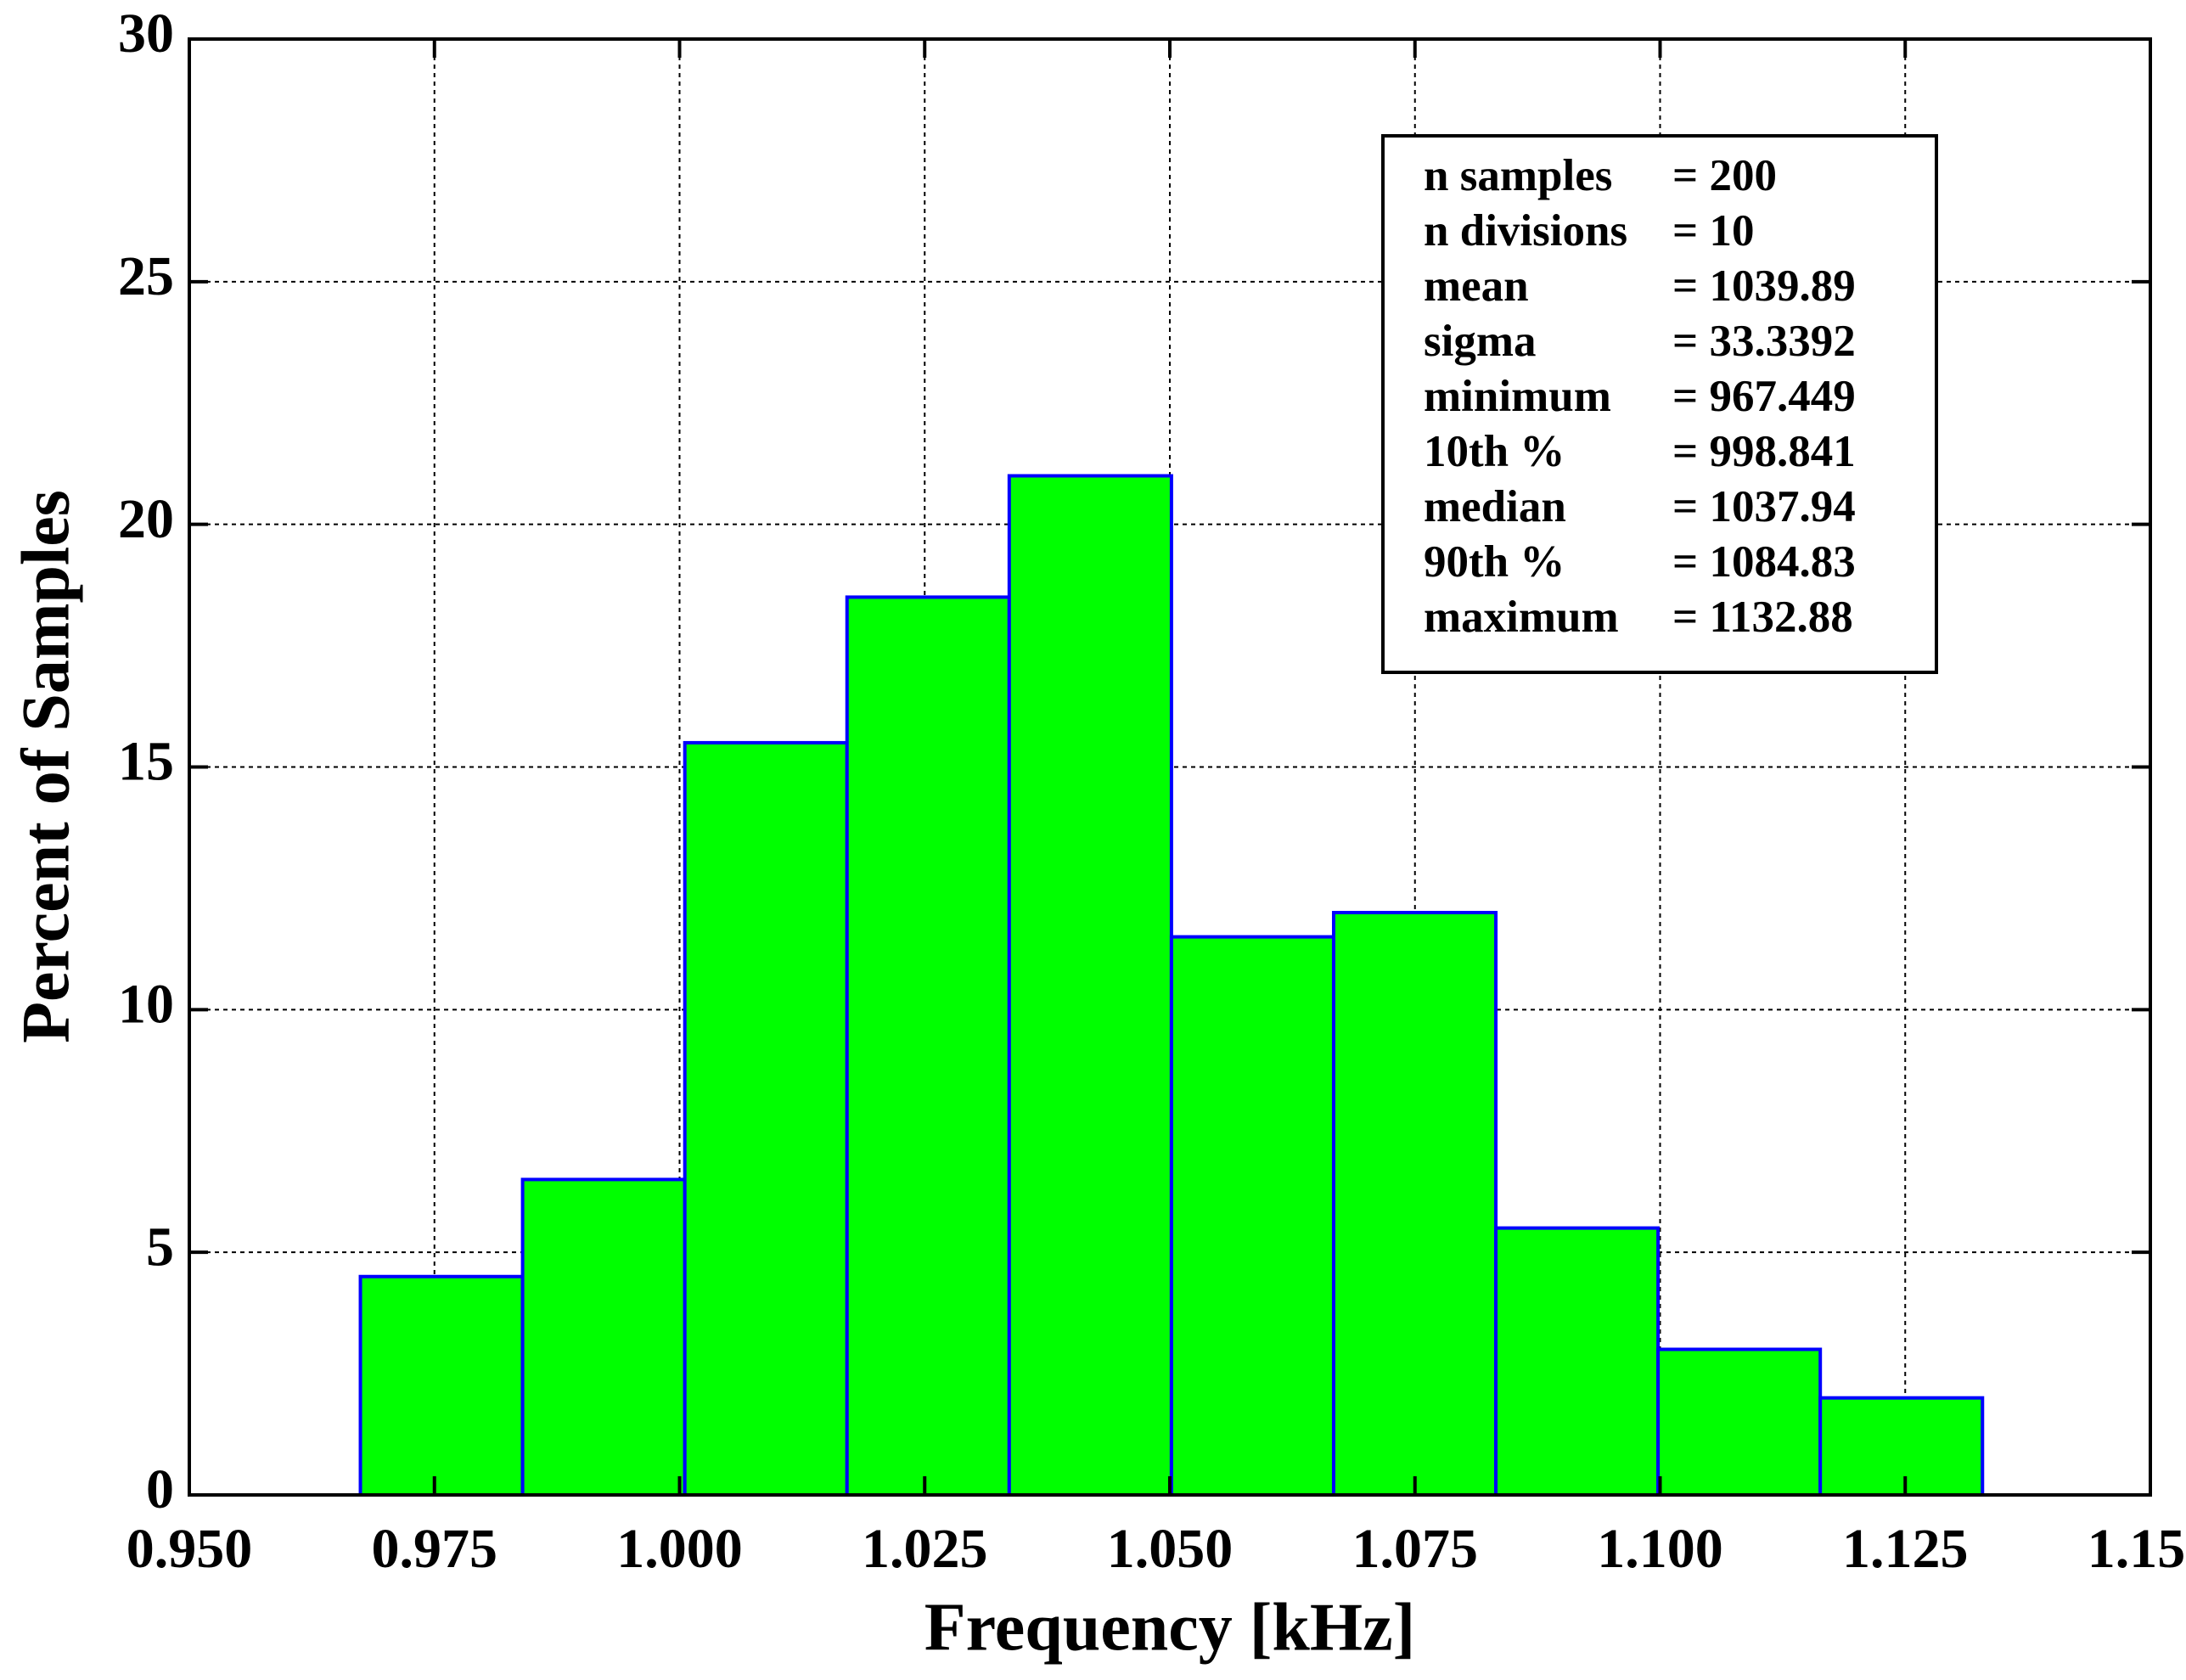 The image size is (2186, 1680). I want to click on x-tick-label: 1.100, so click(1660, 1549).